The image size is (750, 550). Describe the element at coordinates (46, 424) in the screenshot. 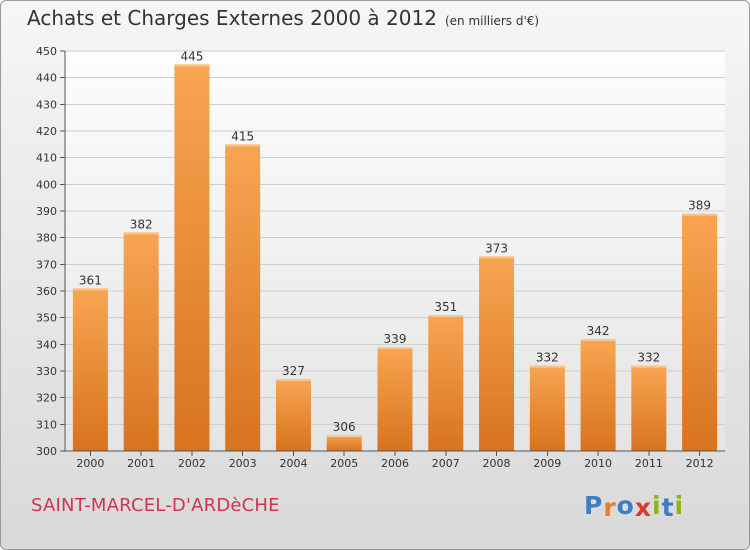

I see `y-tick-label: 310` at that location.